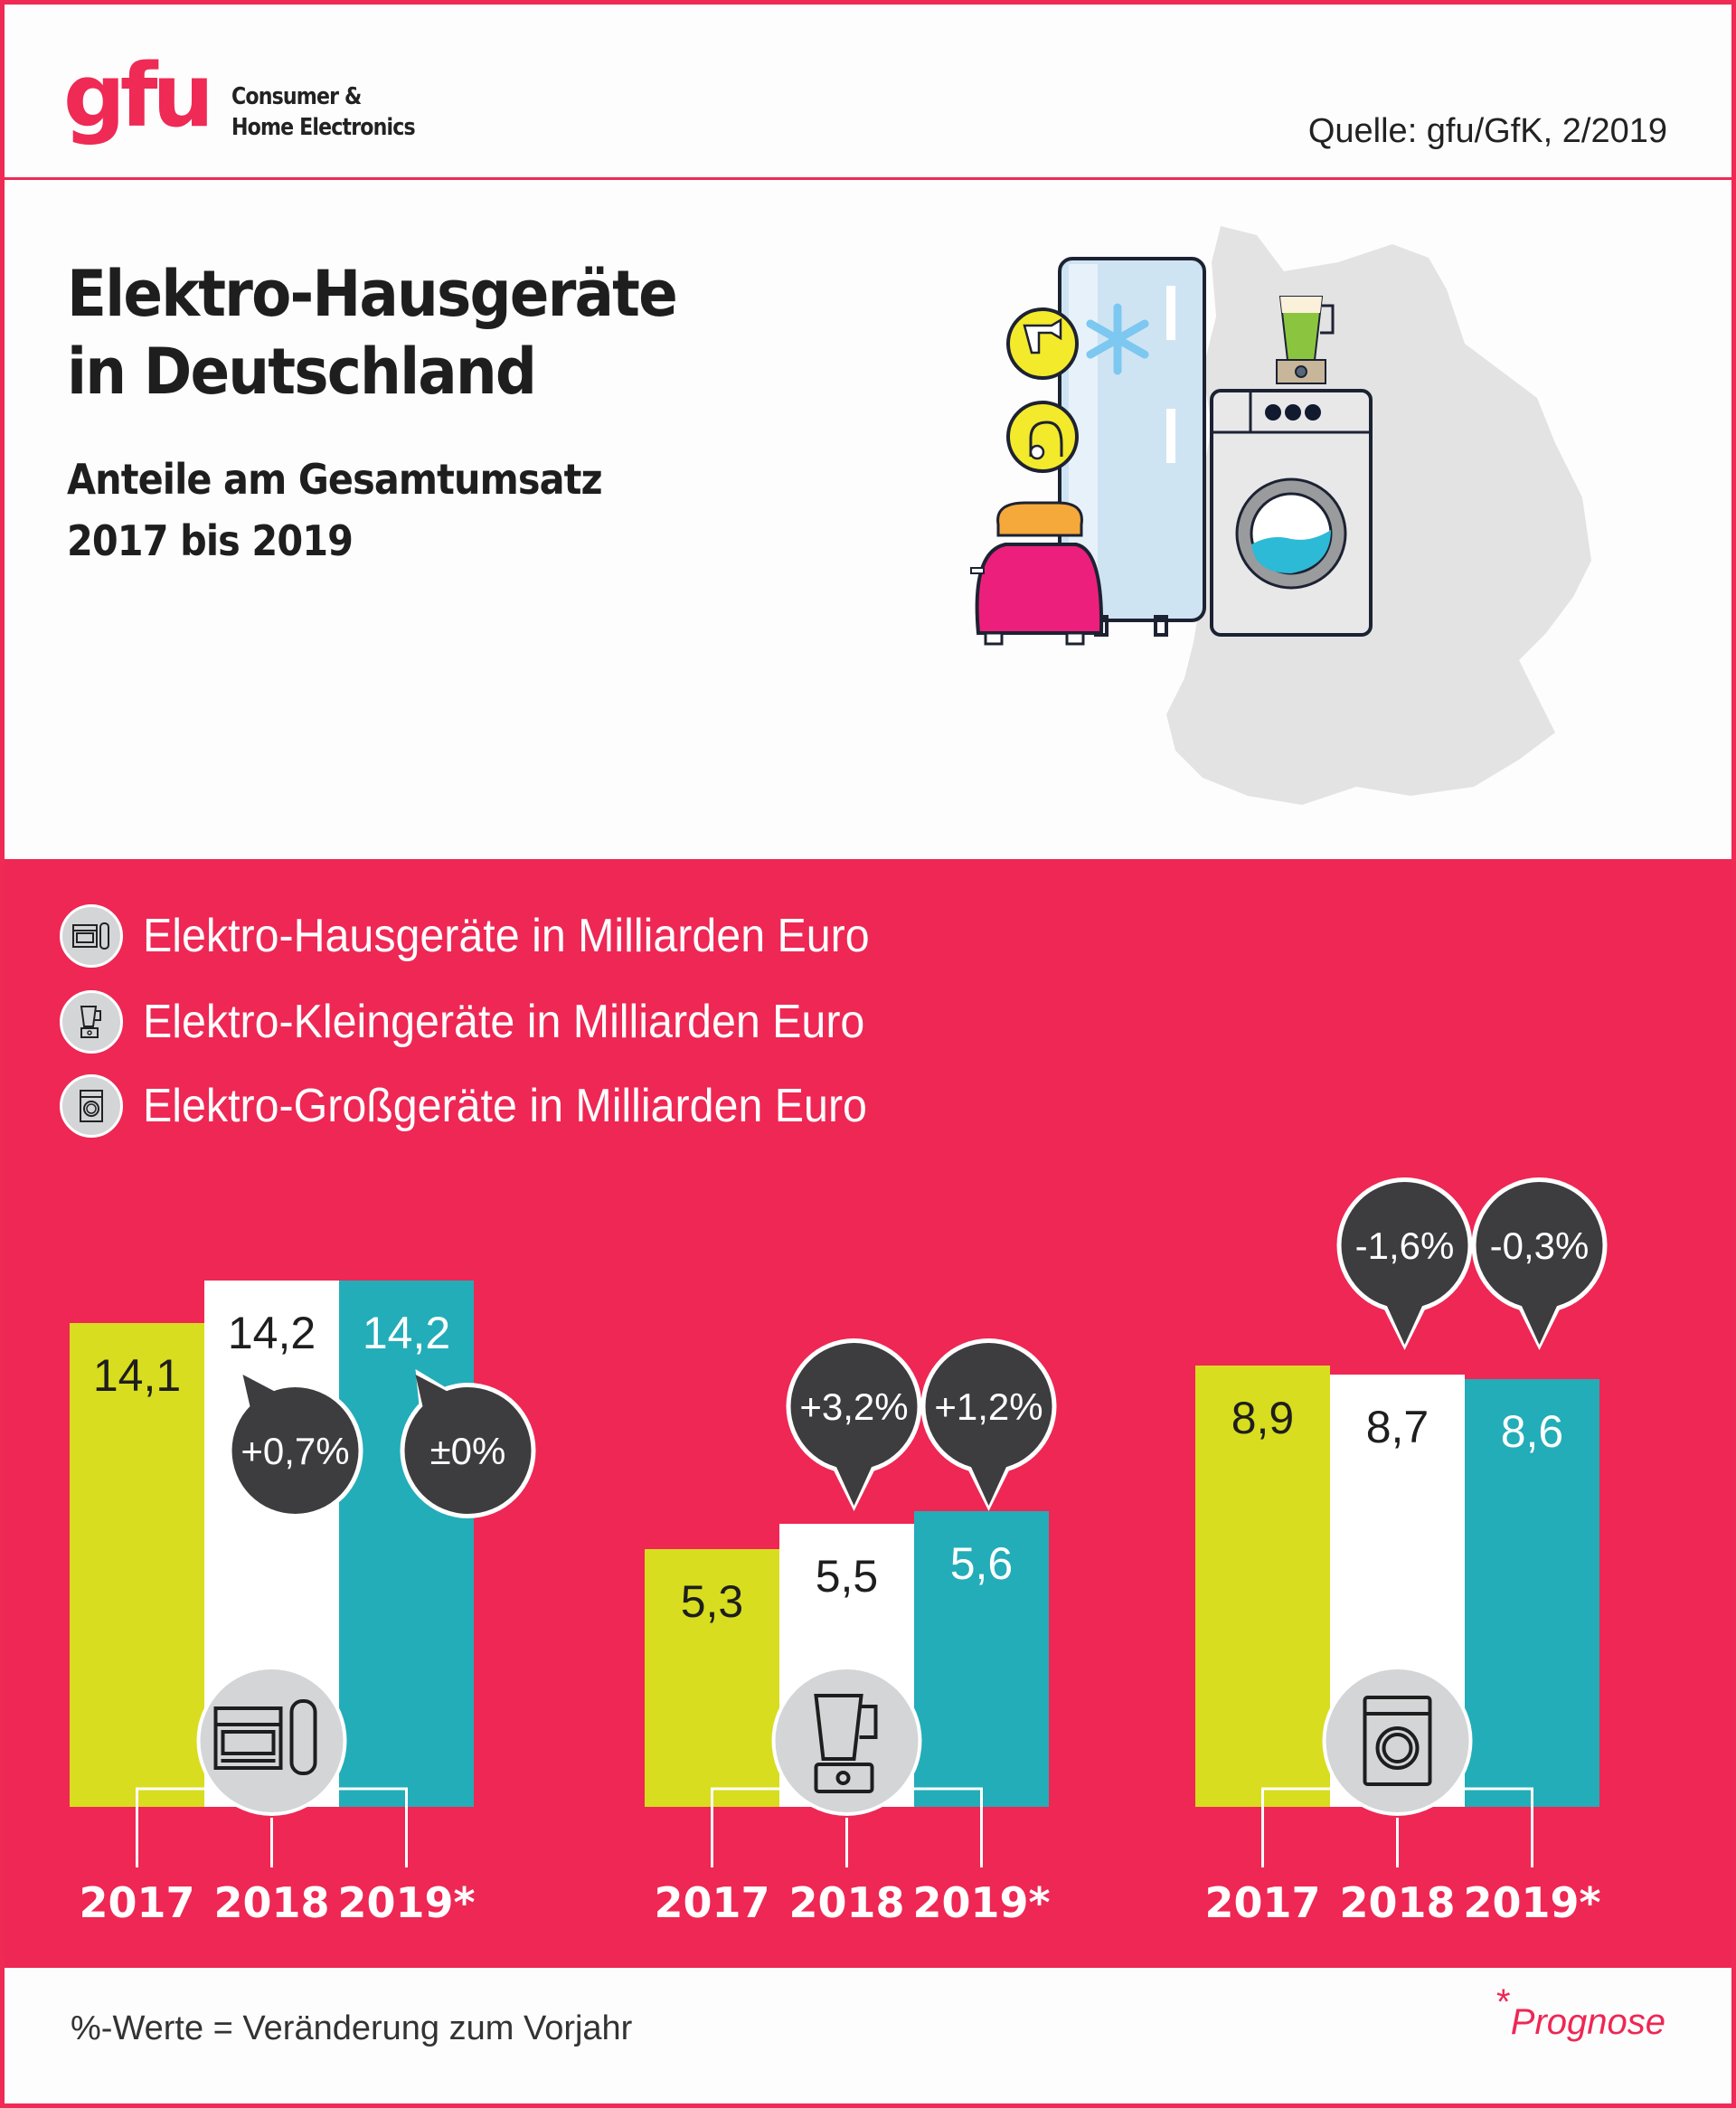 The height and width of the screenshot is (2108, 1736). What do you see at coordinates (1043, 343) in the screenshot?
I see `hair-dryer-badge-icon` at bounding box center [1043, 343].